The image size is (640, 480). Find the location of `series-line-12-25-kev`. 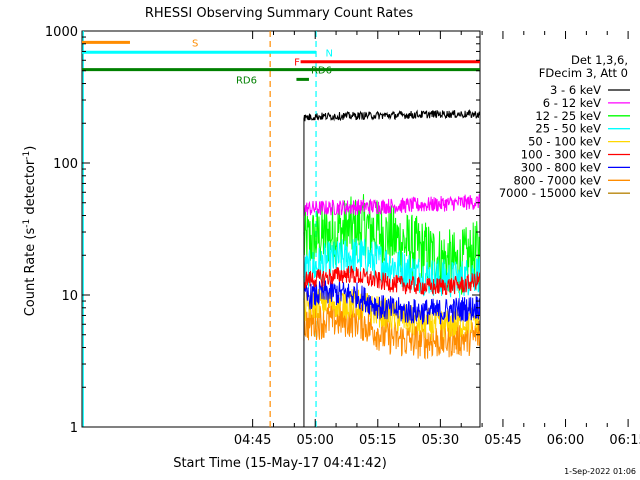

series-line-12-25-kev is located at coordinates (391, 244).